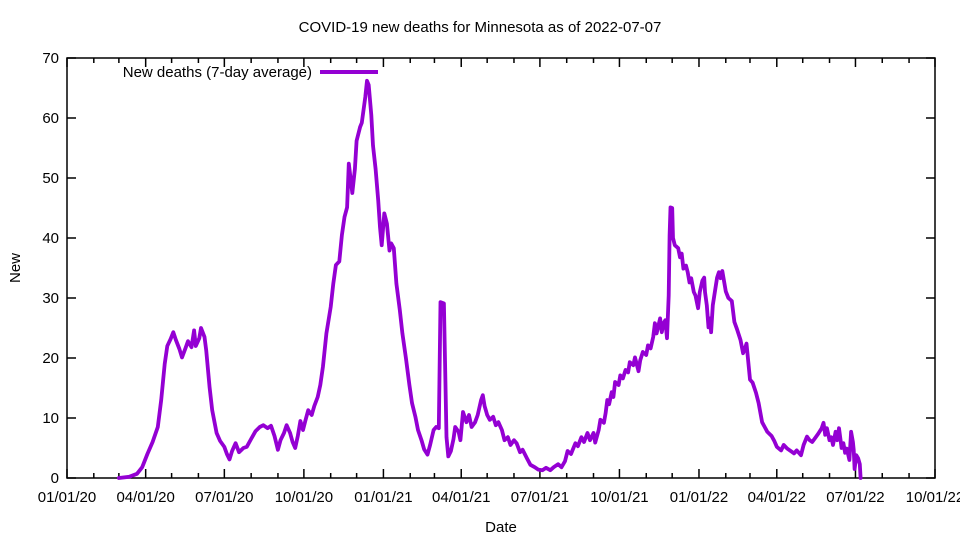 Image resolution: width=960 pixels, height=540 pixels. Describe the element at coordinates (501, 527) in the screenshot. I see `x-axis-title: Date` at that location.